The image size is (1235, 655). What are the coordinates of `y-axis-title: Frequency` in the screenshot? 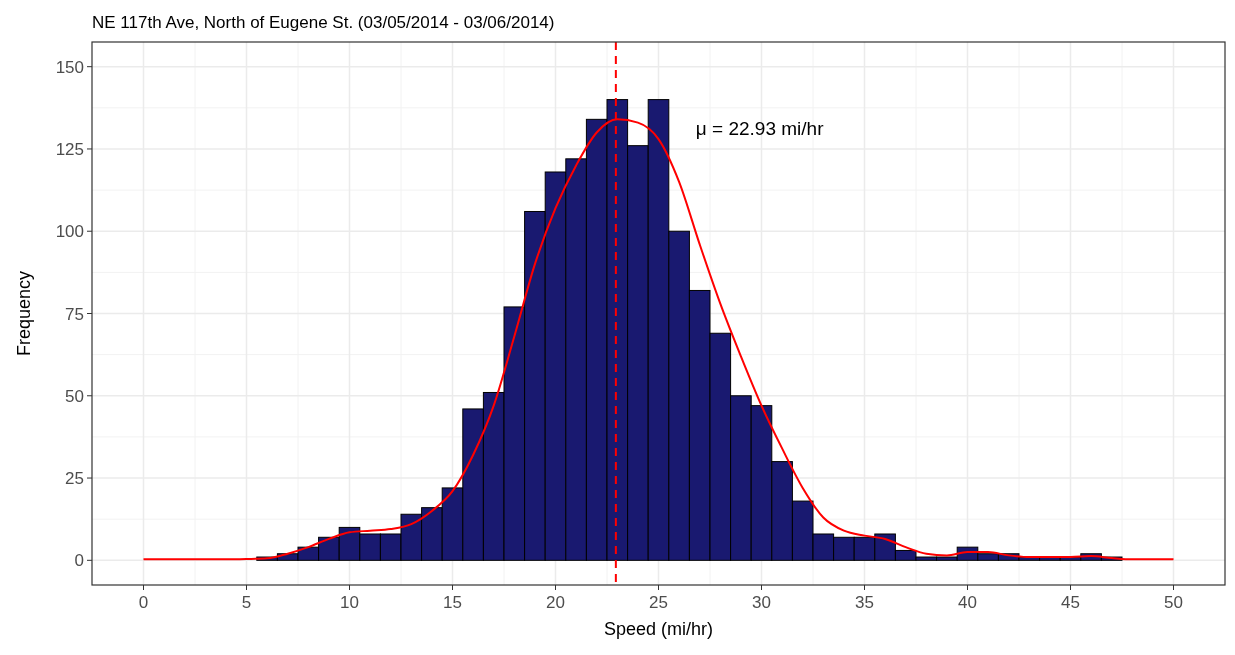 It's located at (24, 313).